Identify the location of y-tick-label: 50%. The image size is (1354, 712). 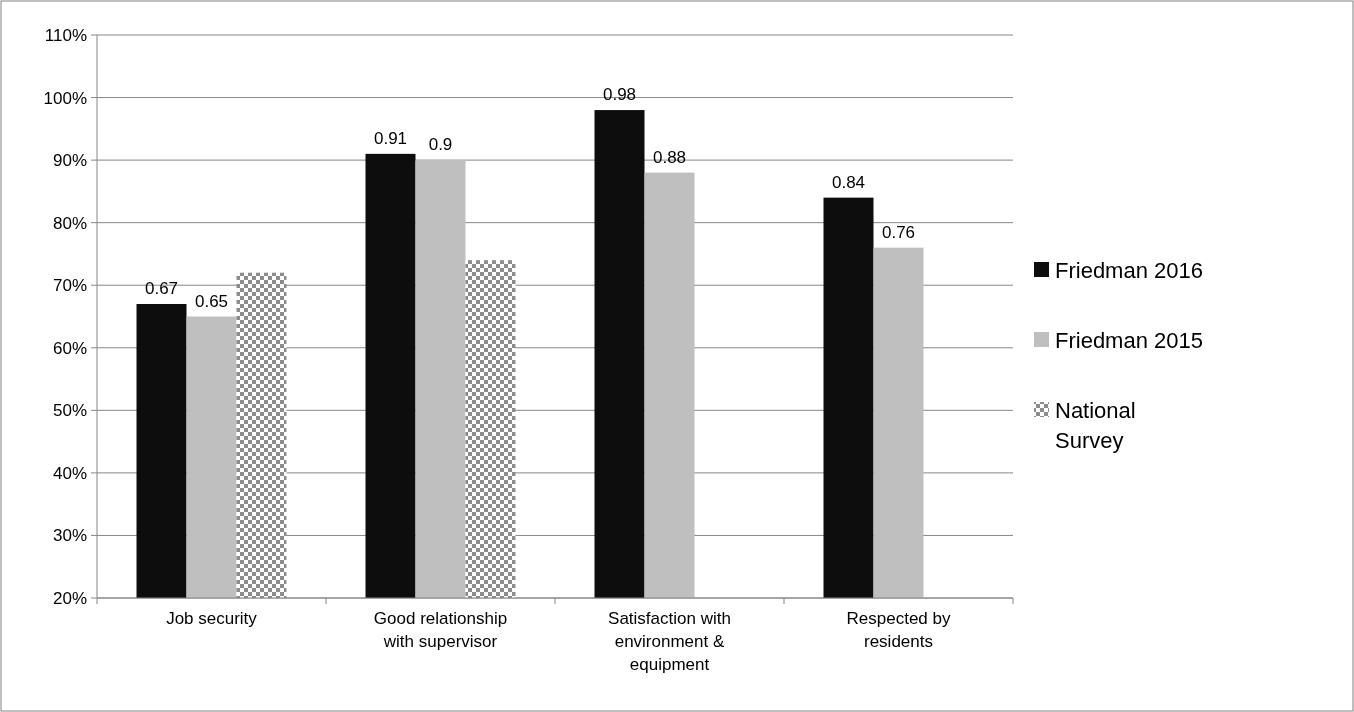
(69, 411).